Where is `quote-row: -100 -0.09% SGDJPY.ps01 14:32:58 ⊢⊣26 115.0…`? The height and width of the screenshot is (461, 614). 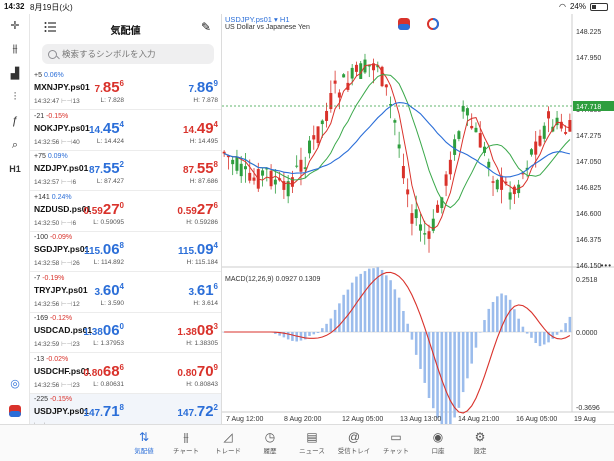
quote-row: -100 -0.09% SGDJPY.ps01 14:32:58 ⊢⊣26 115.0… is located at coordinates (125, 252).